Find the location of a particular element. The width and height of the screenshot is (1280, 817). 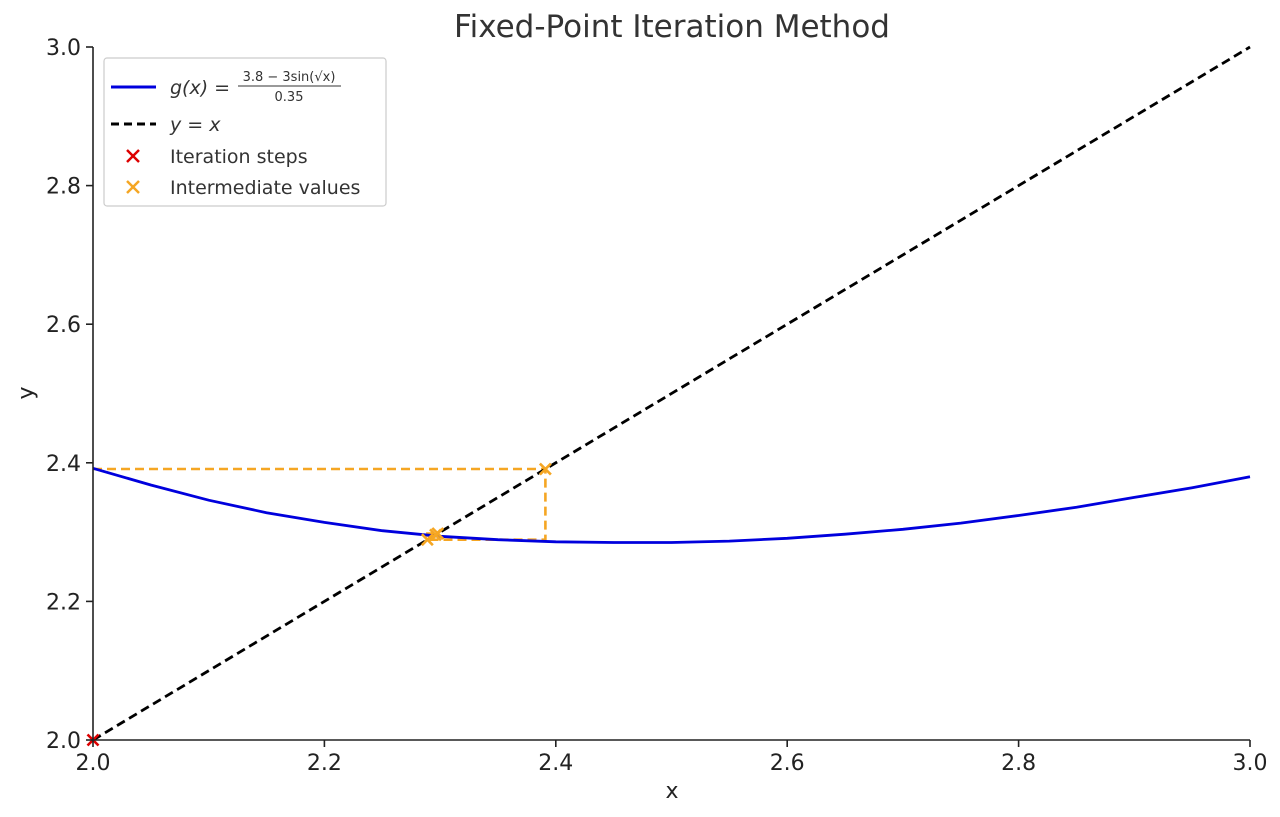

y-tick-label: 2.4 is located at coordinates (63, 464).